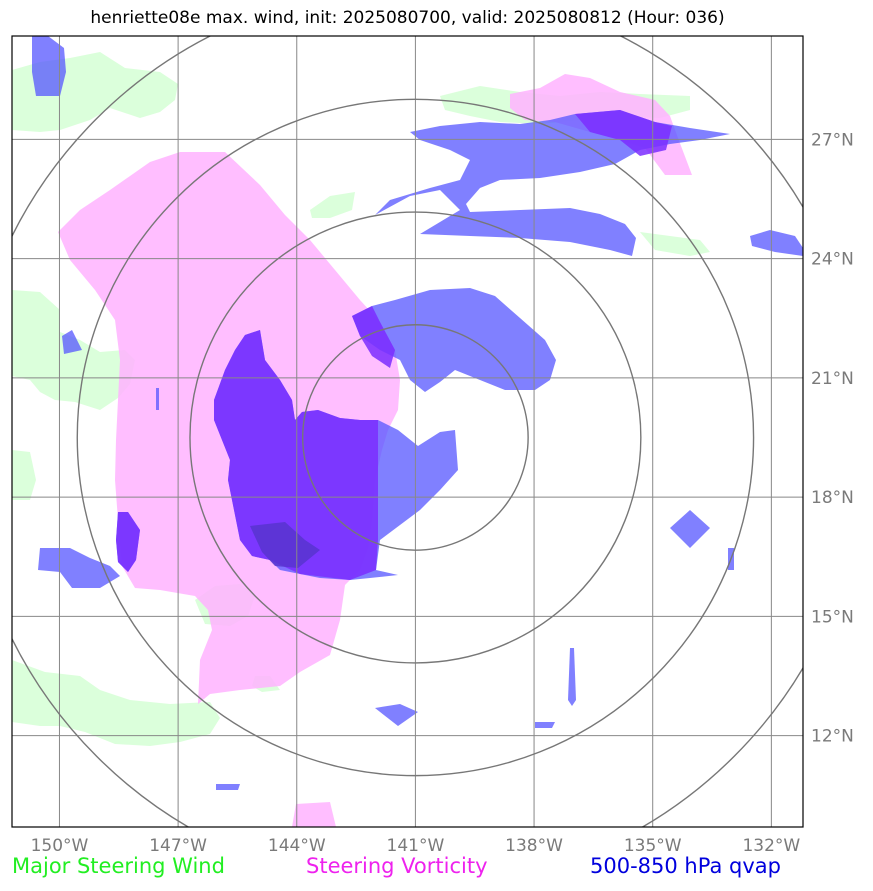 This screenshot has width=873, height=891. I want to click on latitude-labels: 27°N 24°N 21°N 18°N 15°N 12°N, so click(832, 438).